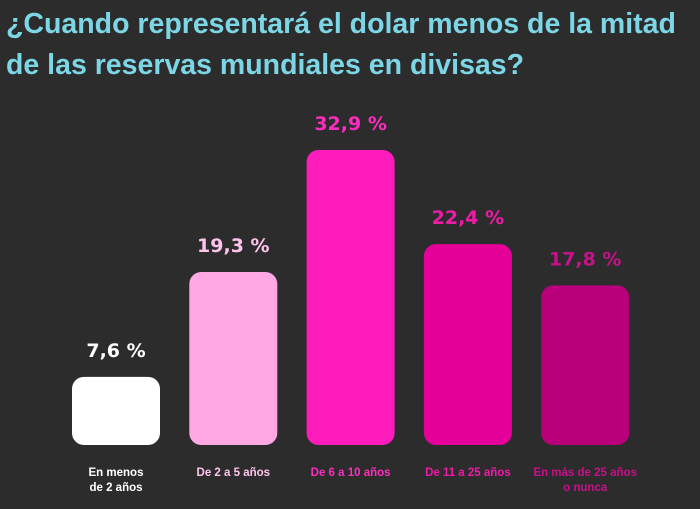 The height and width of the screenshot is (509, 700). I want to click on category-label-line: De 2 a 5 años, so click(234, 473).